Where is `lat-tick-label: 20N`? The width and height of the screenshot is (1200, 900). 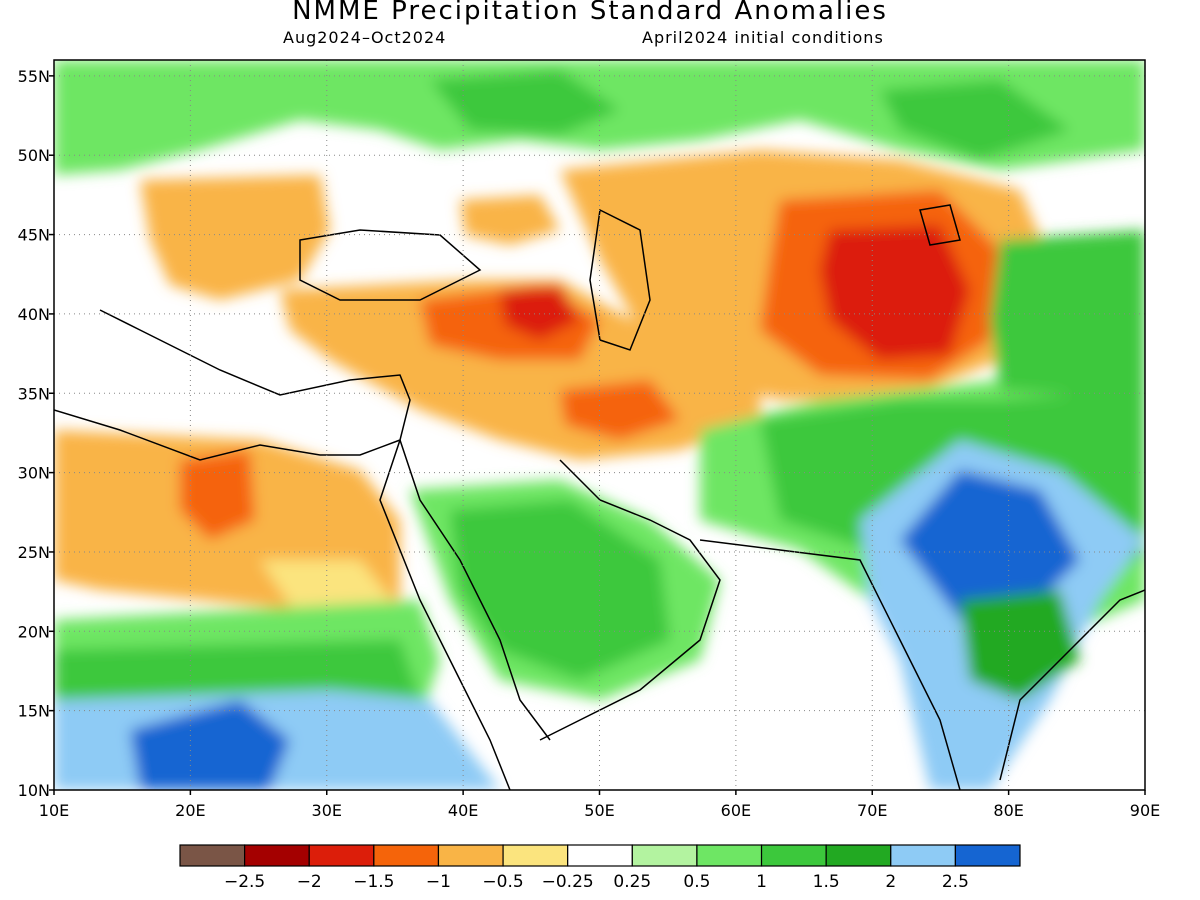 lat-tick-label: 20N is located at coordinates (34, 631).